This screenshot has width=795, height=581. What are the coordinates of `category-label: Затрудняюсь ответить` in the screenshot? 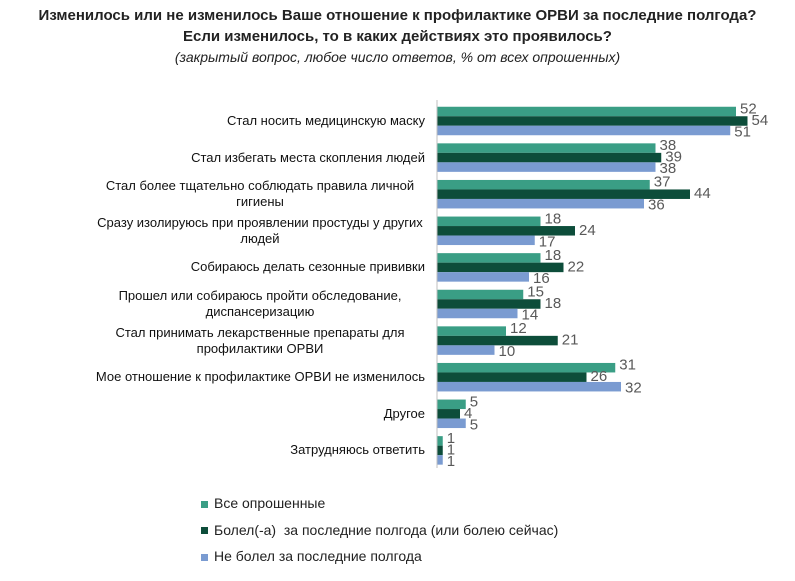 It's located at (245, 450).